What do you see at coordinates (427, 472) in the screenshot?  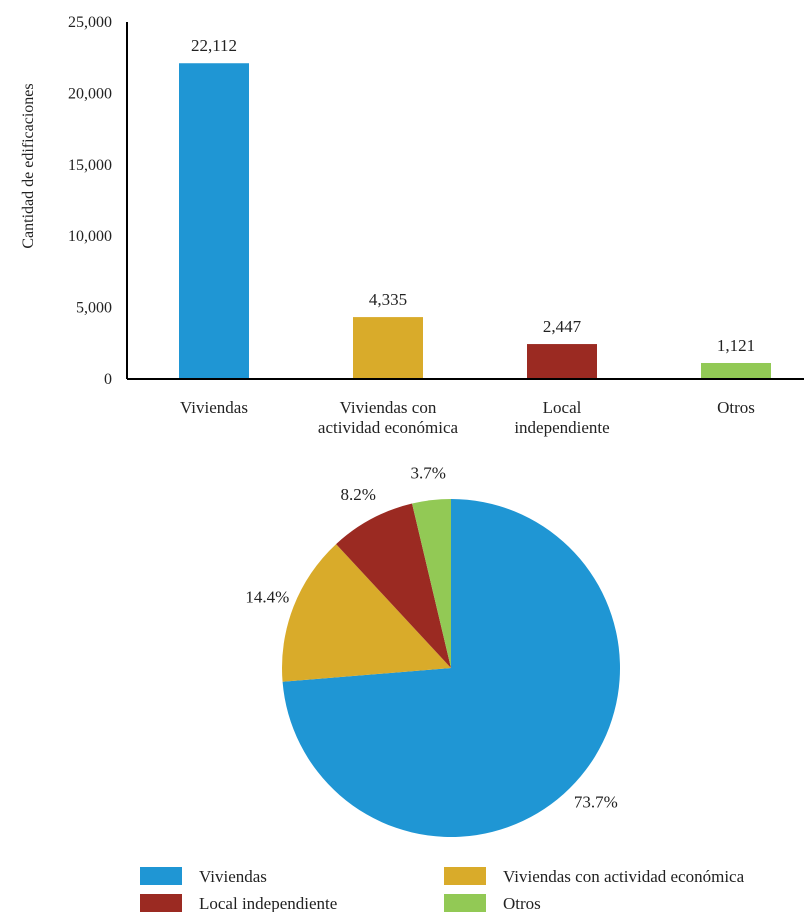 I see `pie-value-label: 3.7%` at bounding box center [427, 472].